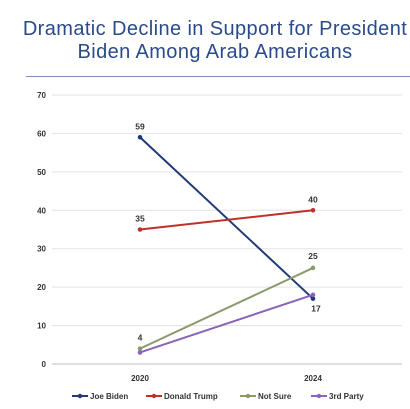  What do you see at coordinates (346, 396) in the screenshot?
I see `legend-label-3rd-party: 3rd Party` at bounding box center [346, 396].